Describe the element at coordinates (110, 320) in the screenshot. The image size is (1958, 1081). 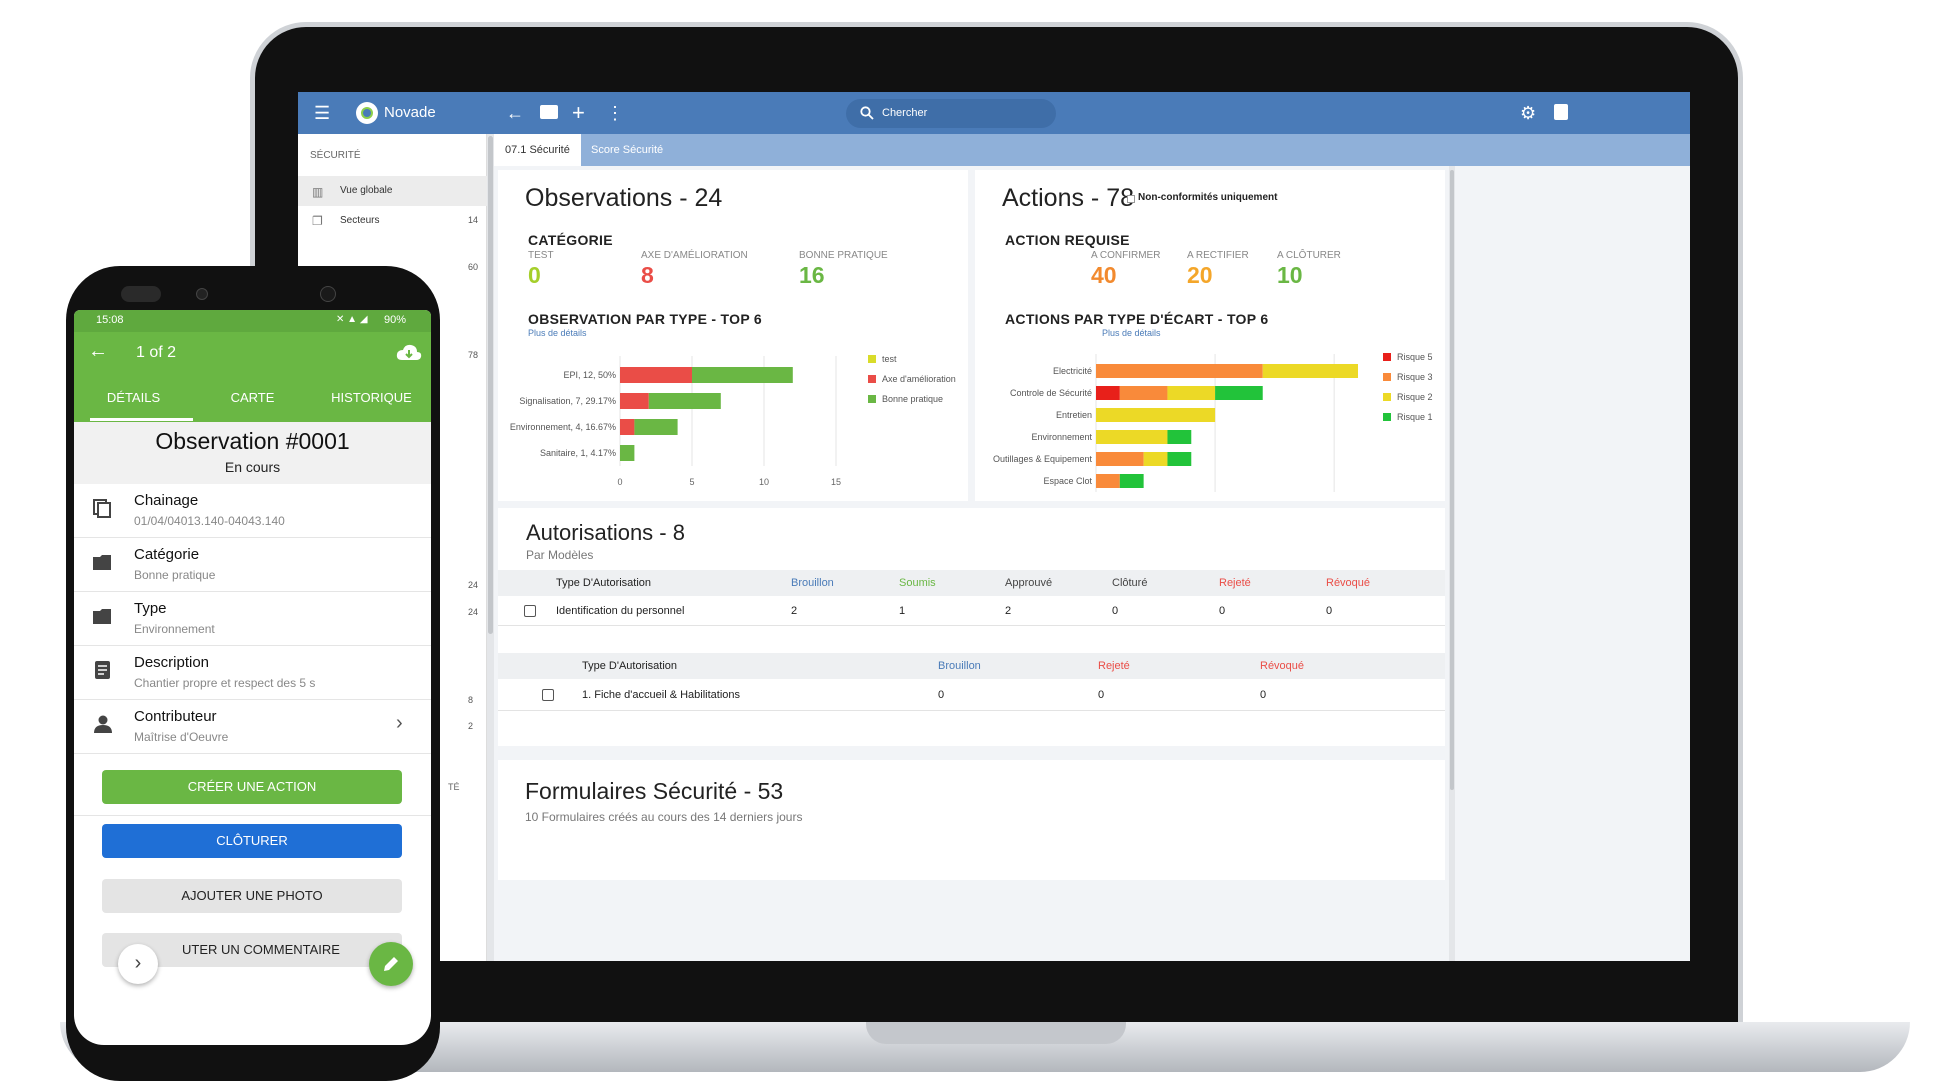
I see `status-time: 15:08` at that location.